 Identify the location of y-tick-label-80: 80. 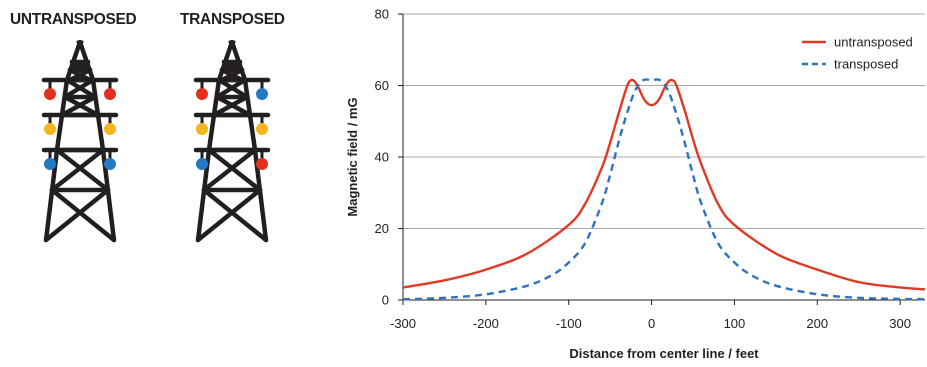
(382, 14).